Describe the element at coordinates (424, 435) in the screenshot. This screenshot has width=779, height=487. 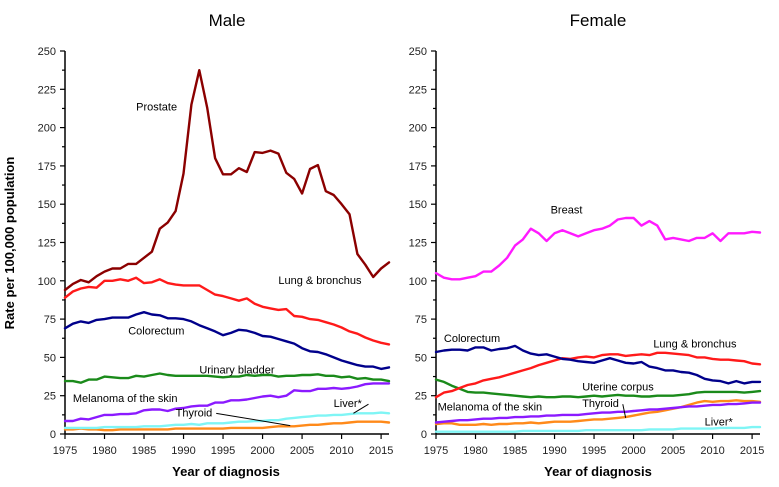
I see `female-y-tick-label: 0` at that location.